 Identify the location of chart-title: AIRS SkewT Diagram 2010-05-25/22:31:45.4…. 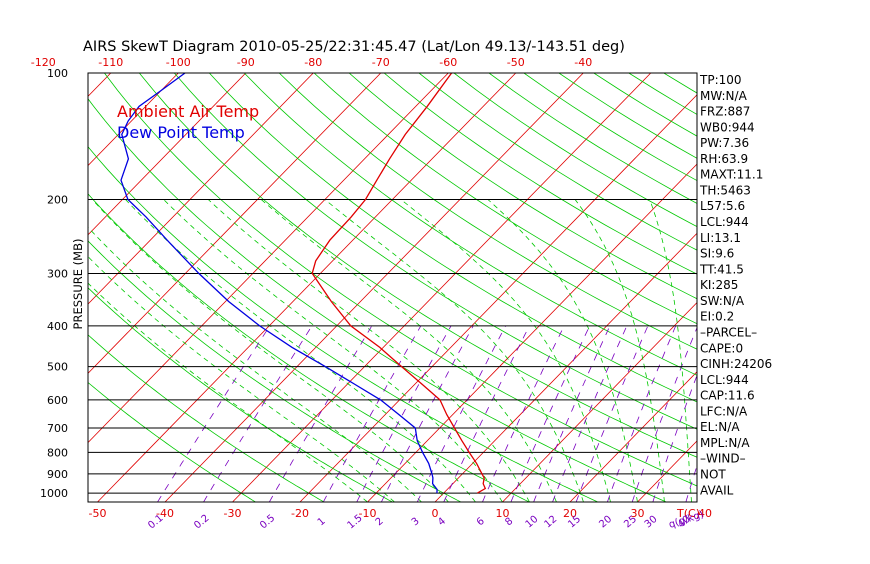
(354, 47).